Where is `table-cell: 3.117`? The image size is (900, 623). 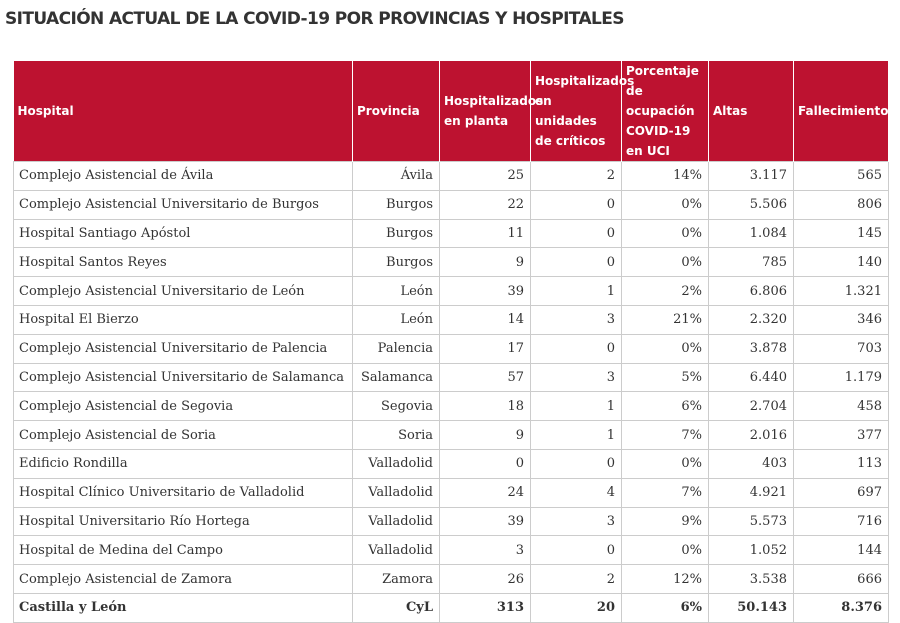 table-cell: 3.117 is located at coordinates (751, 176).